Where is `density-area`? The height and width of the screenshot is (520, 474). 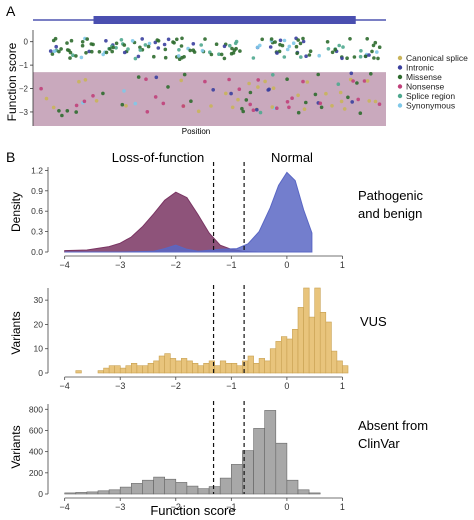
density-area is located at coordinates (188, 212).